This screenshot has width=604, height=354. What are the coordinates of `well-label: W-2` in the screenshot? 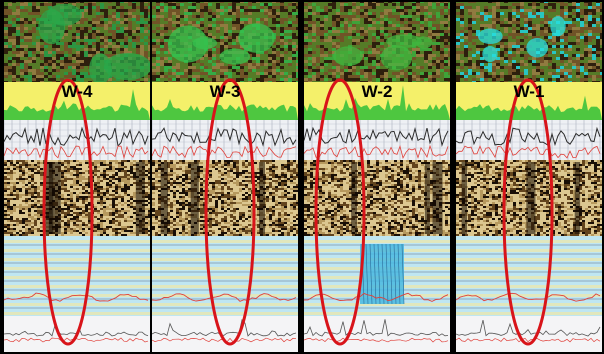 It's located at (377, 91).